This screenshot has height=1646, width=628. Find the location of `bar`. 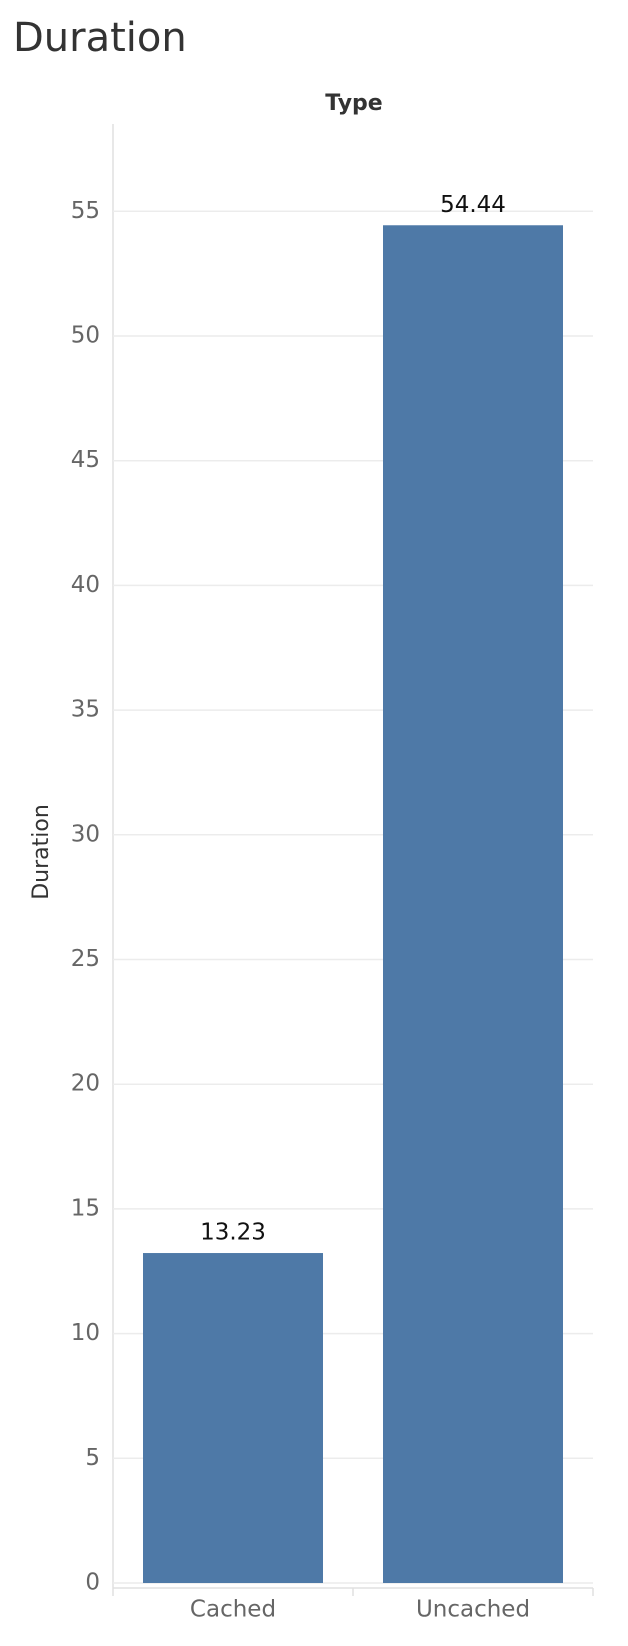

bar is located at coordinates (233, 1418).